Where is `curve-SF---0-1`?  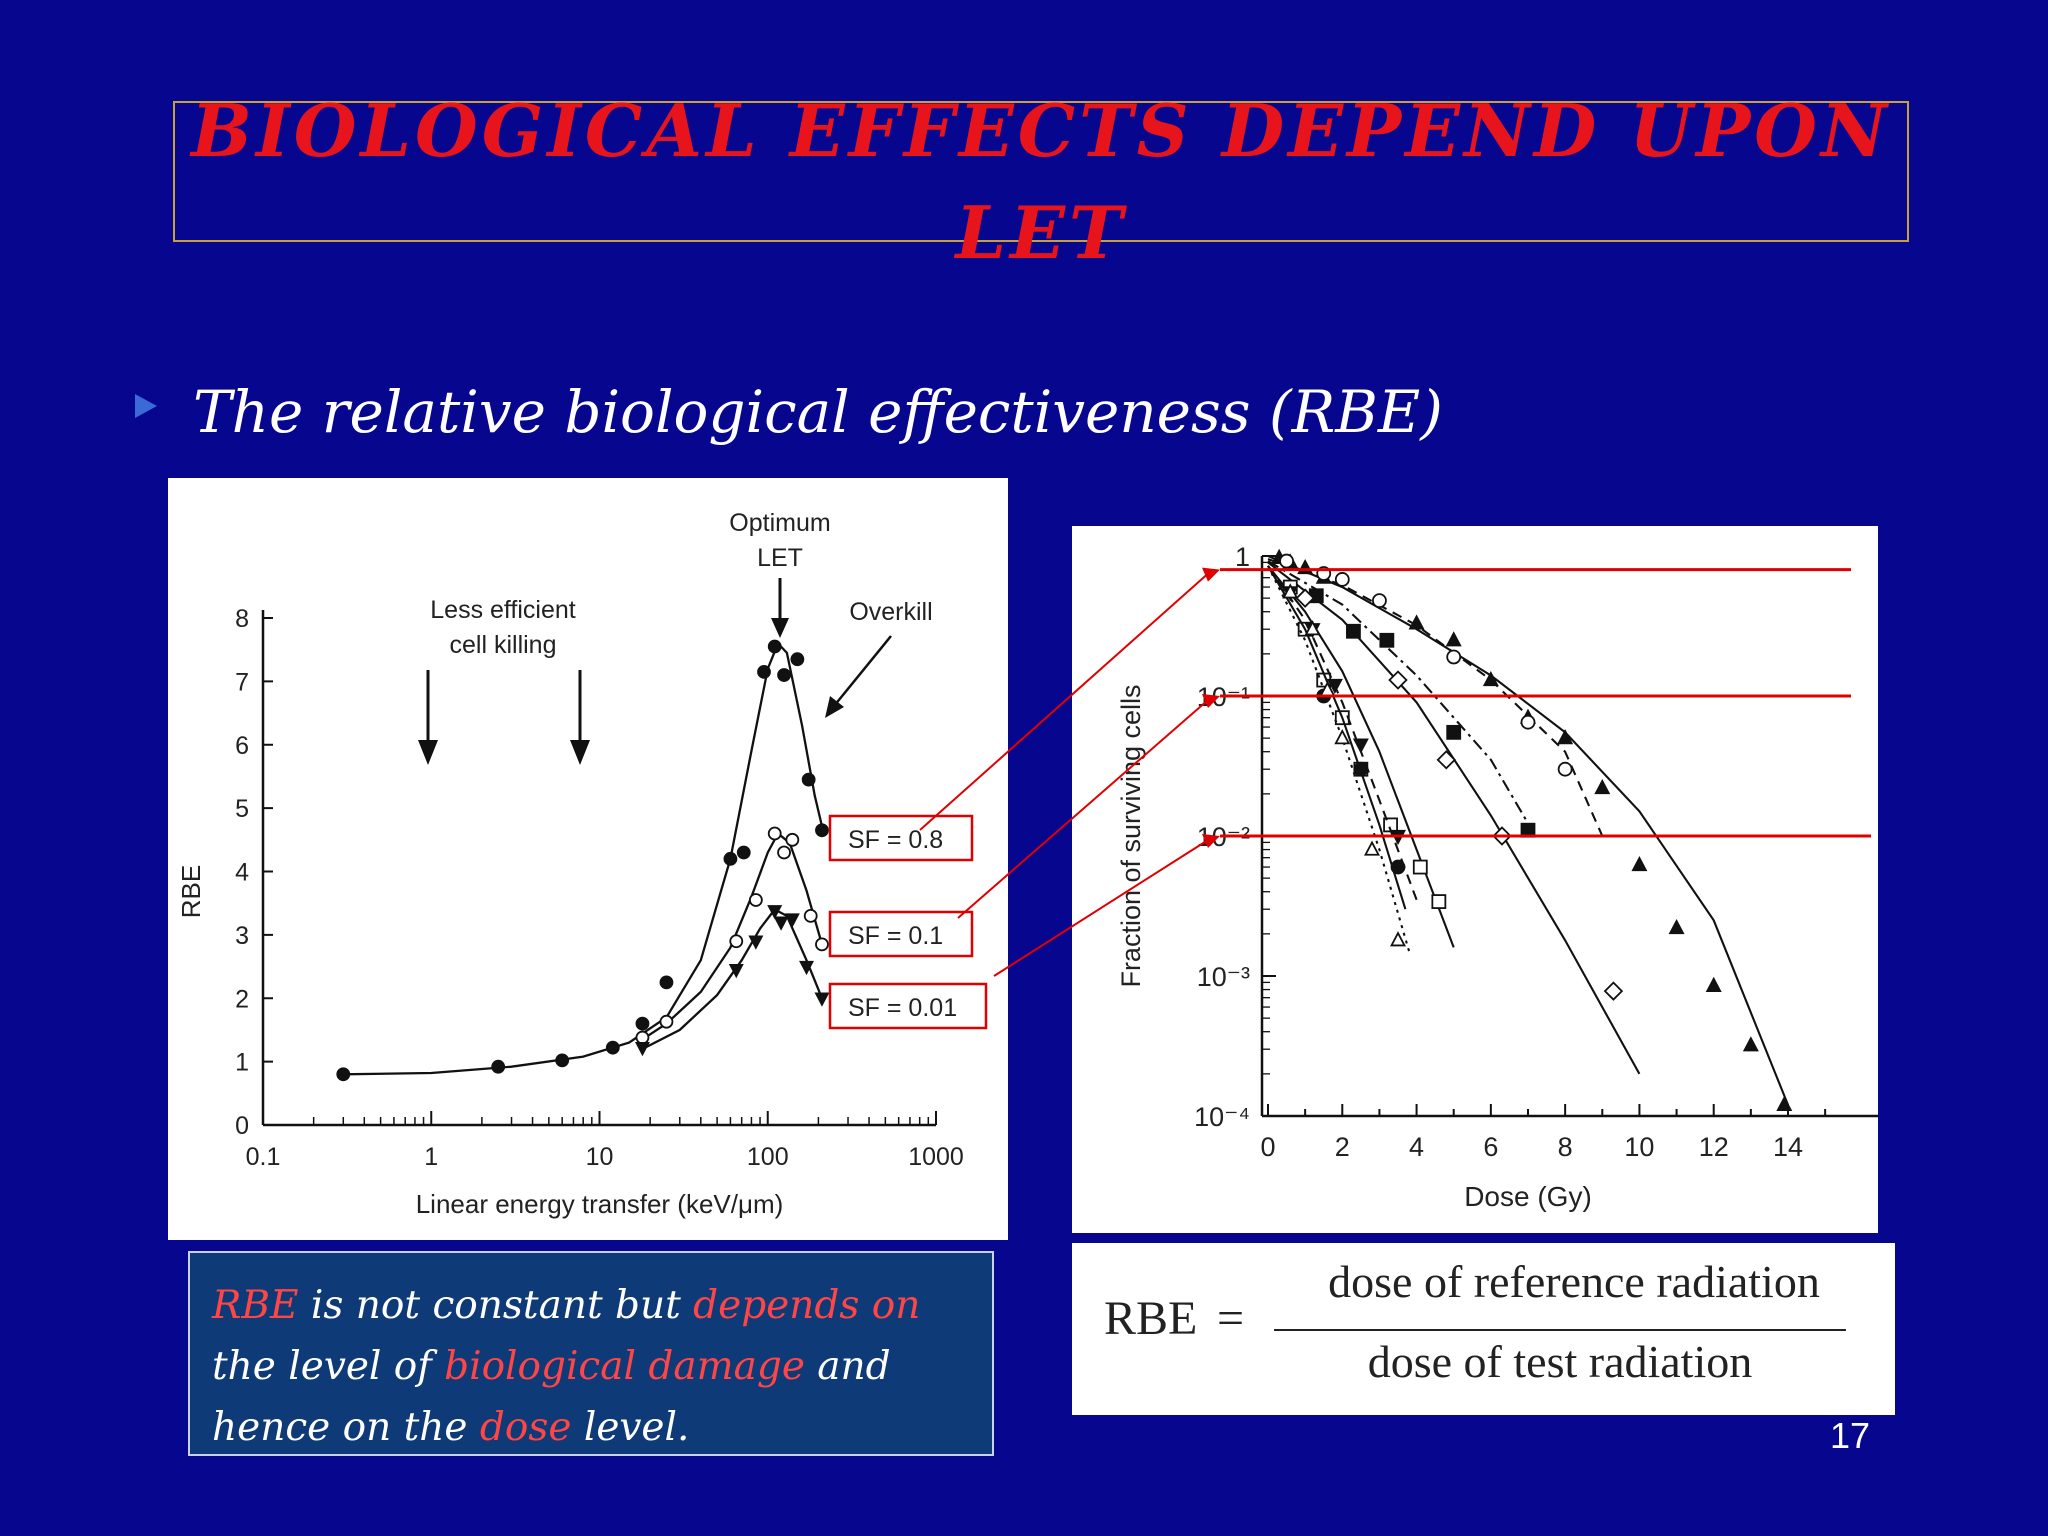
curve-SF---0-1 is located at coordinates (732, 936).